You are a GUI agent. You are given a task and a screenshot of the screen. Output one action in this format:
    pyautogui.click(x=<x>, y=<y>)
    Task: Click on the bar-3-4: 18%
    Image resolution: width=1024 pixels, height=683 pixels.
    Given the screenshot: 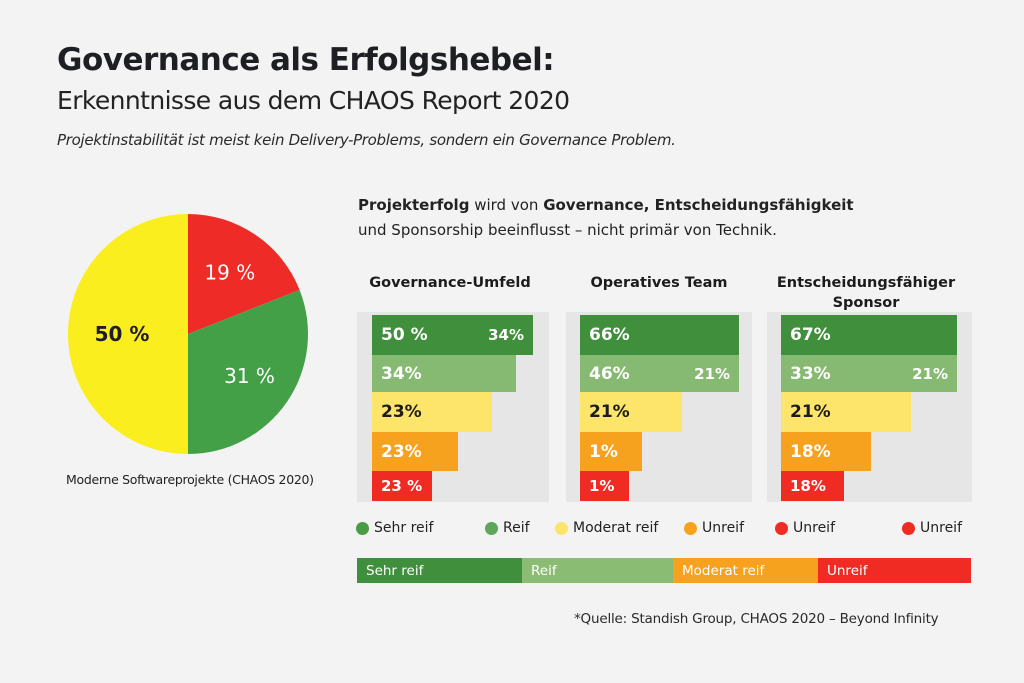 What is the action you would take?
    pyautogui.click(x=826, y=451)
    